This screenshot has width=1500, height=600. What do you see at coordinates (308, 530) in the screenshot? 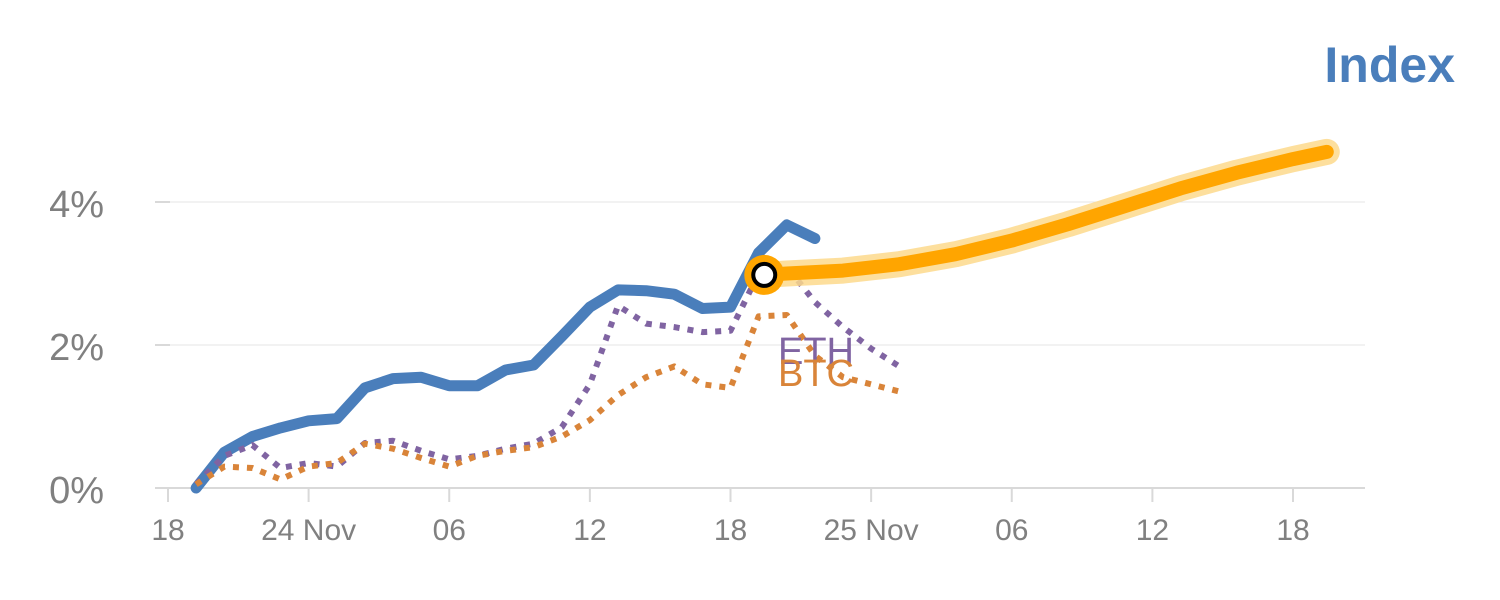
I see `x-tick-label: 24 Nov` at bounding box center [308, 530].